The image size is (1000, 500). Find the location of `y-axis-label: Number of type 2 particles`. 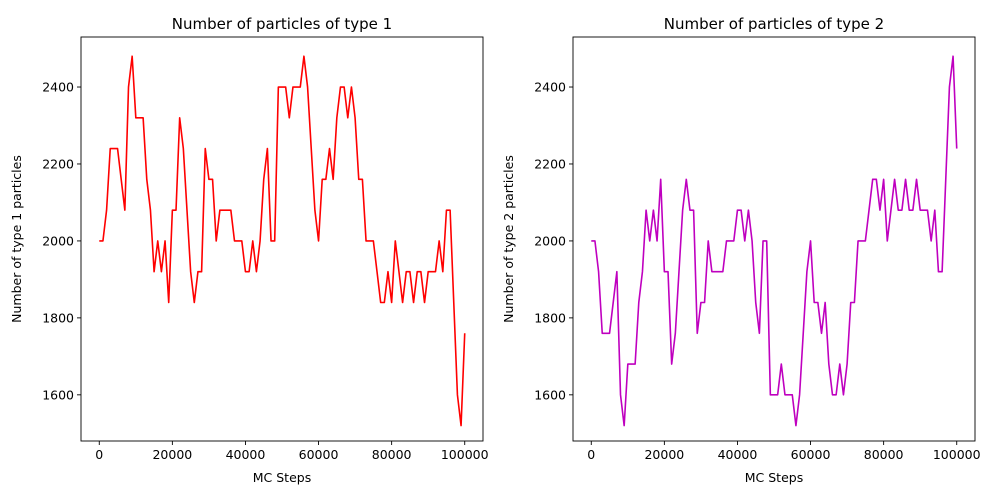

y-axis-label: Number of type 2 particles is located at coordinates (508, 239).